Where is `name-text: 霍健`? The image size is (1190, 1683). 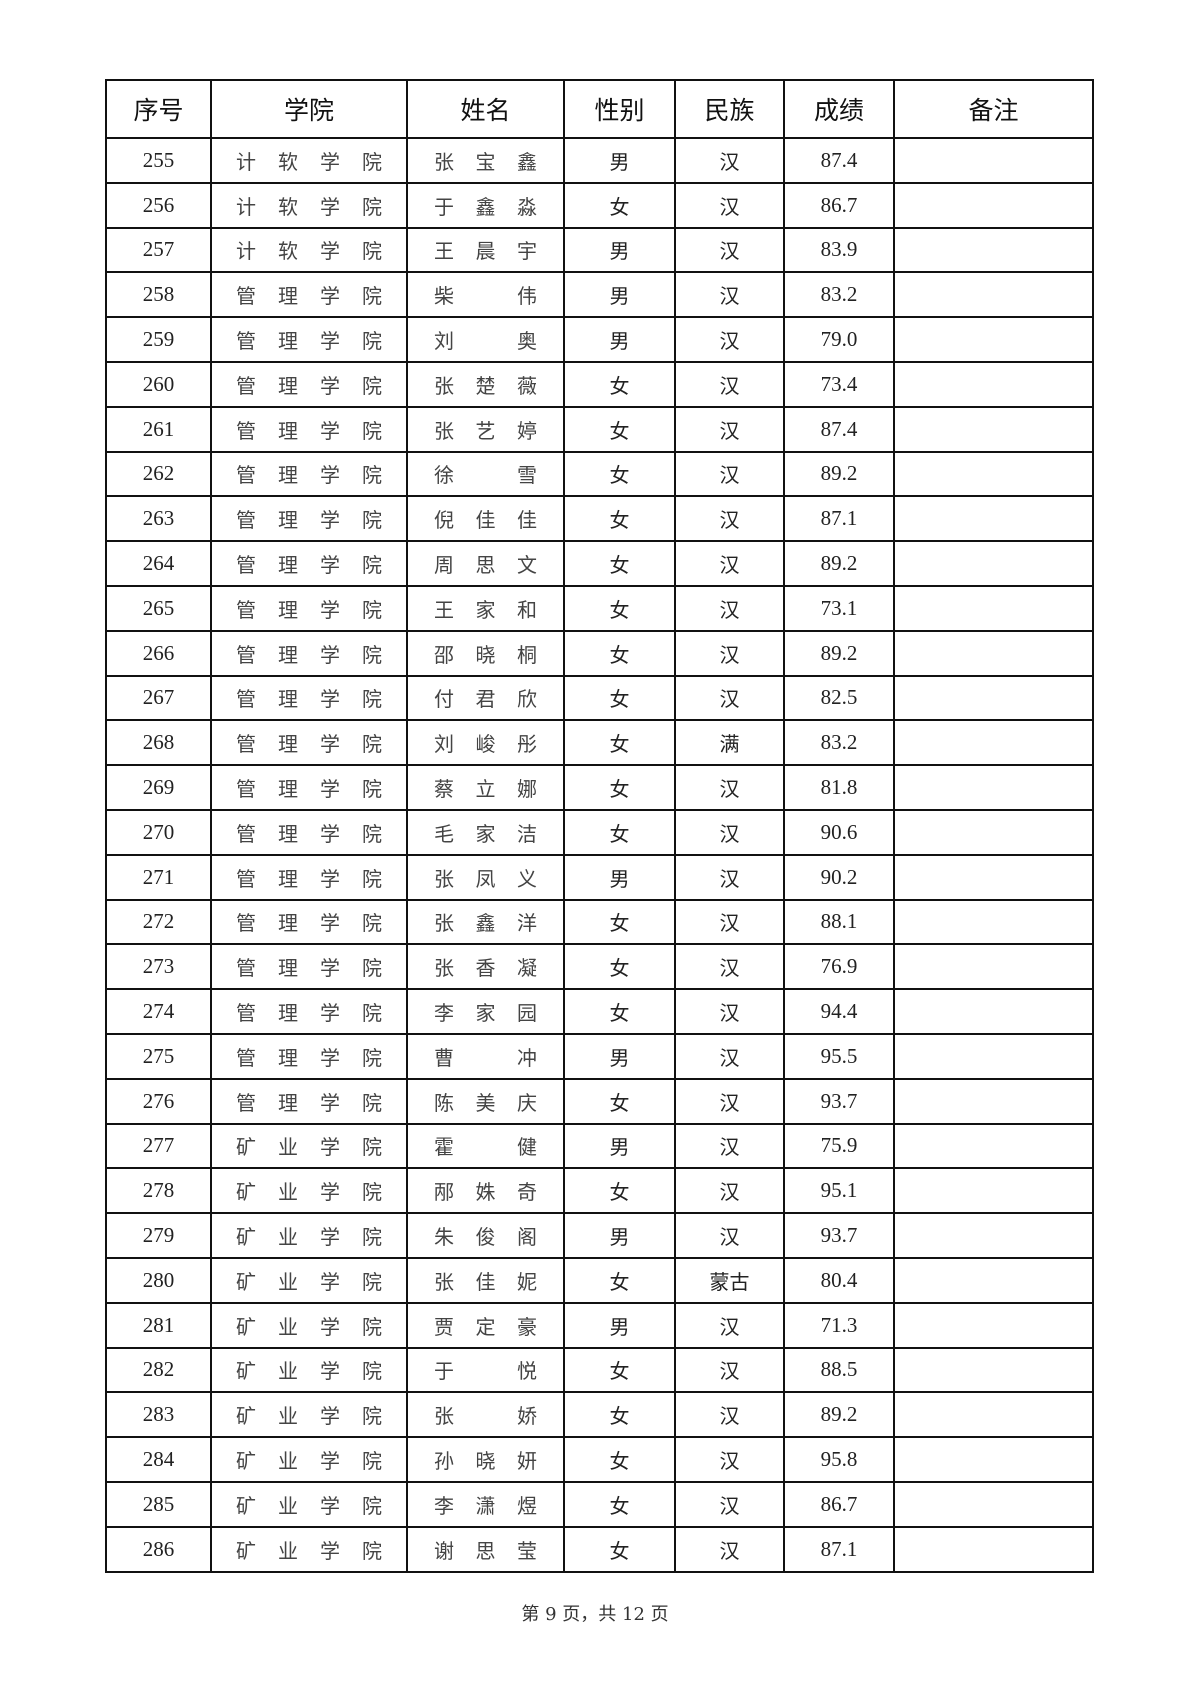 name-text: 霍健 is located at coordinates (485, 1147).